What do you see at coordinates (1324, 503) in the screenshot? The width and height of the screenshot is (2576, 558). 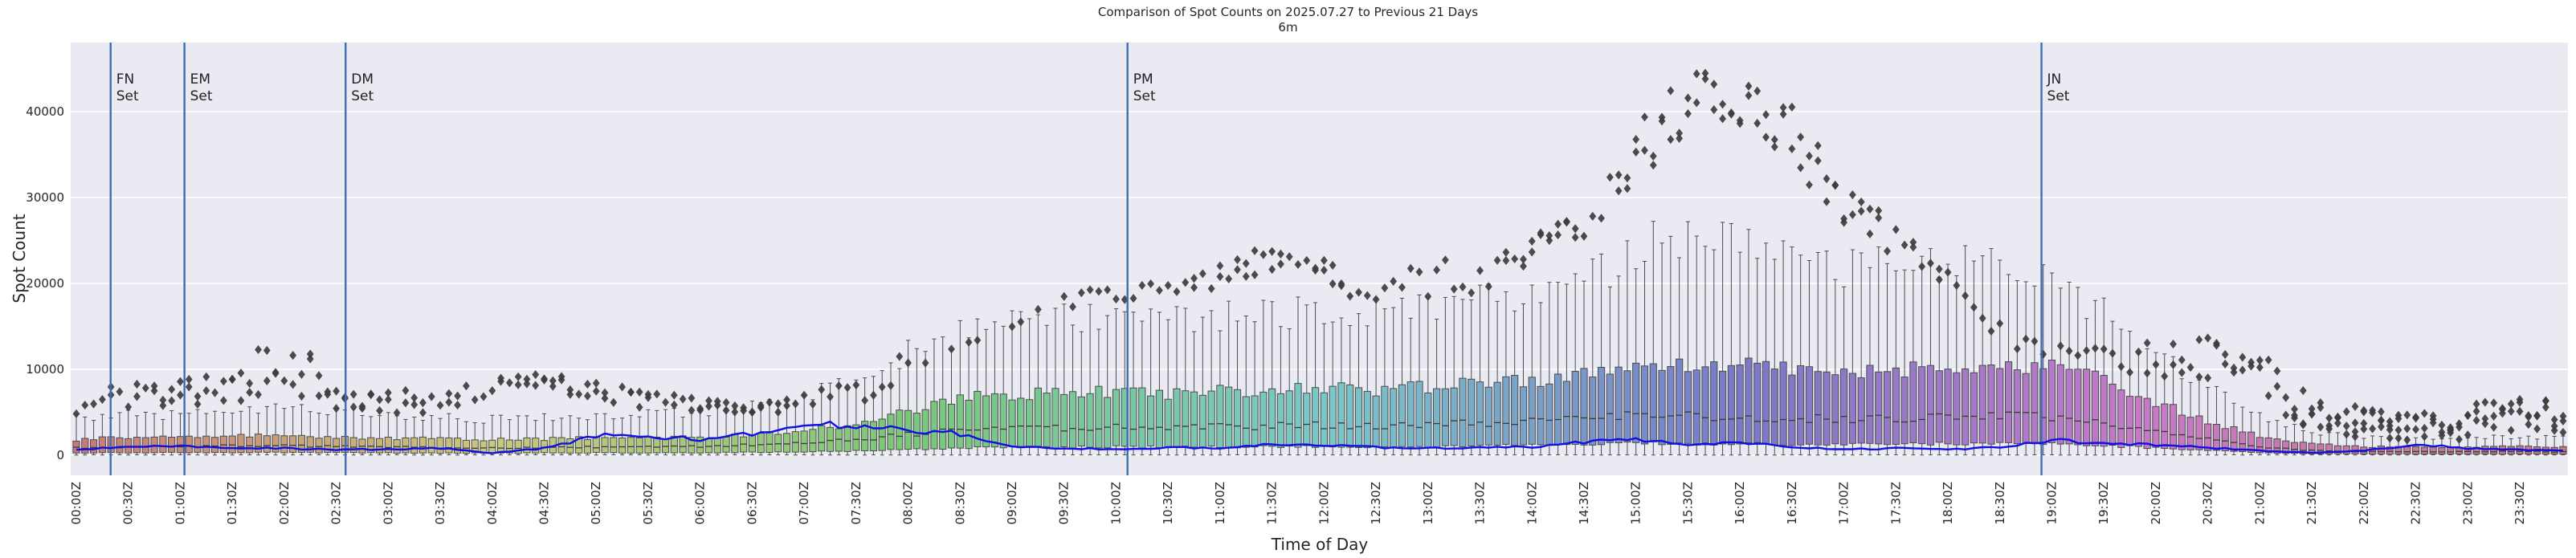 I see `x-tick-label: 12:00Z` at bounding box center [1324, 503].